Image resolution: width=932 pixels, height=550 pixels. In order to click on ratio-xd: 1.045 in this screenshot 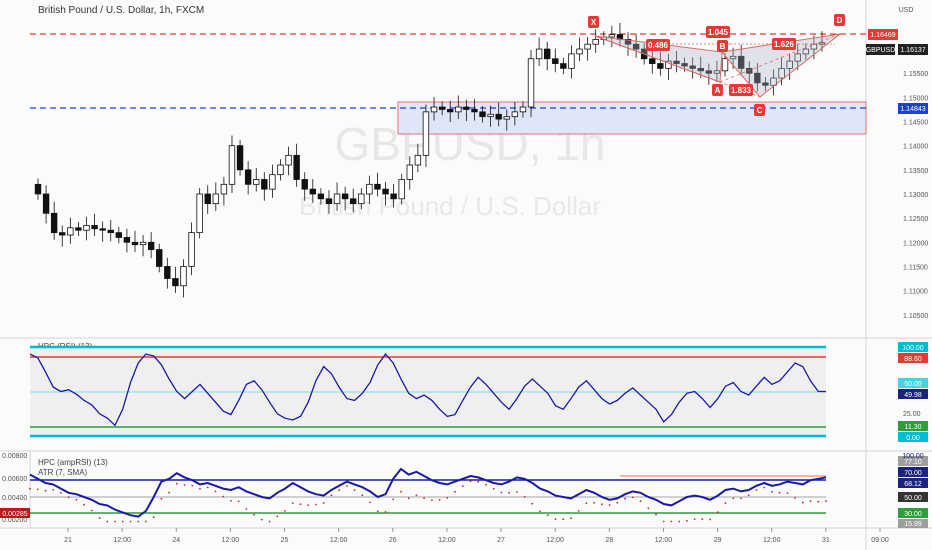, I will do `click(718, 32)`.